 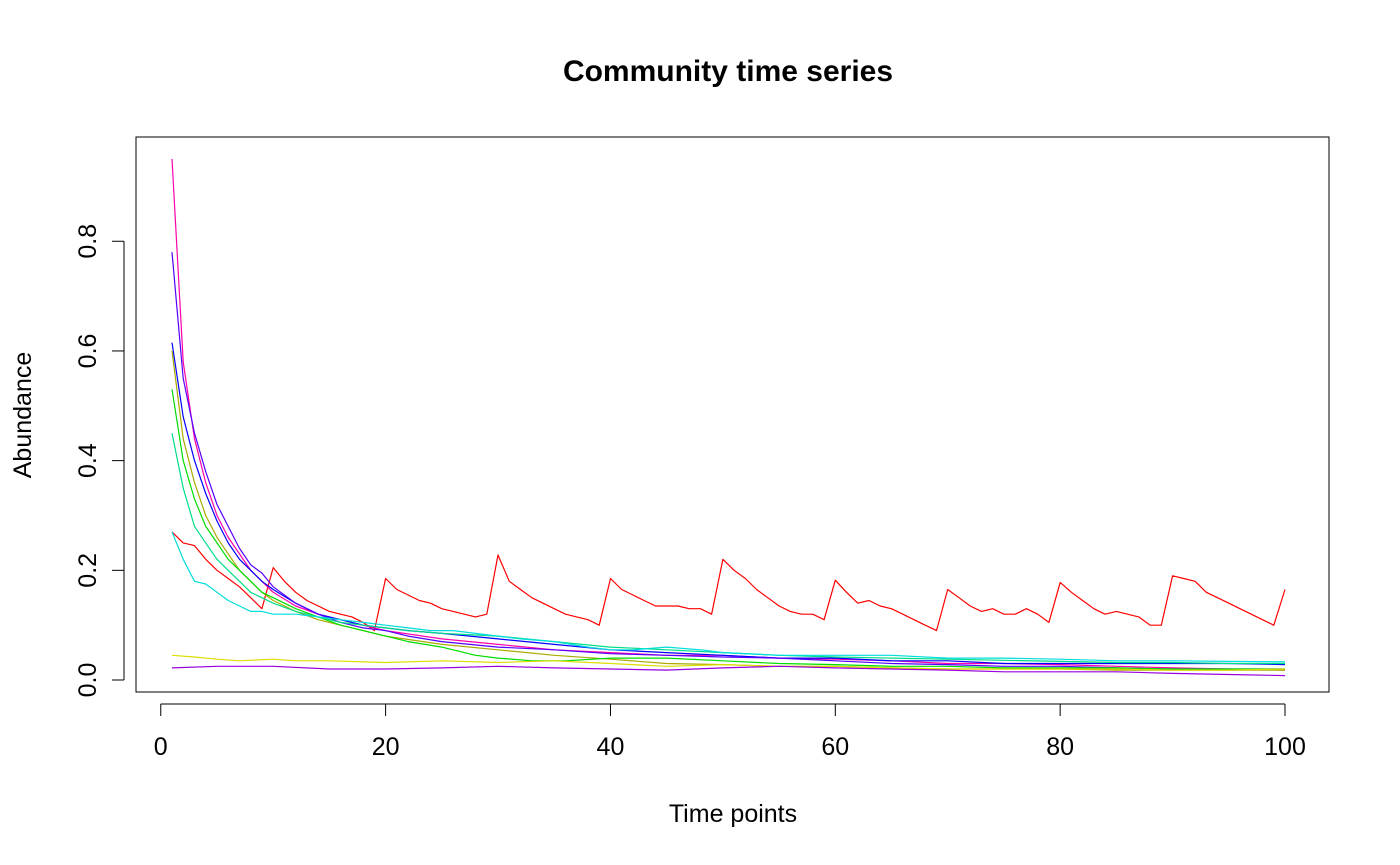 What do you see at coordinates (386, 747) in the screenshot?
I see `x-tick-label: 20` at bounding box center [386, 747].